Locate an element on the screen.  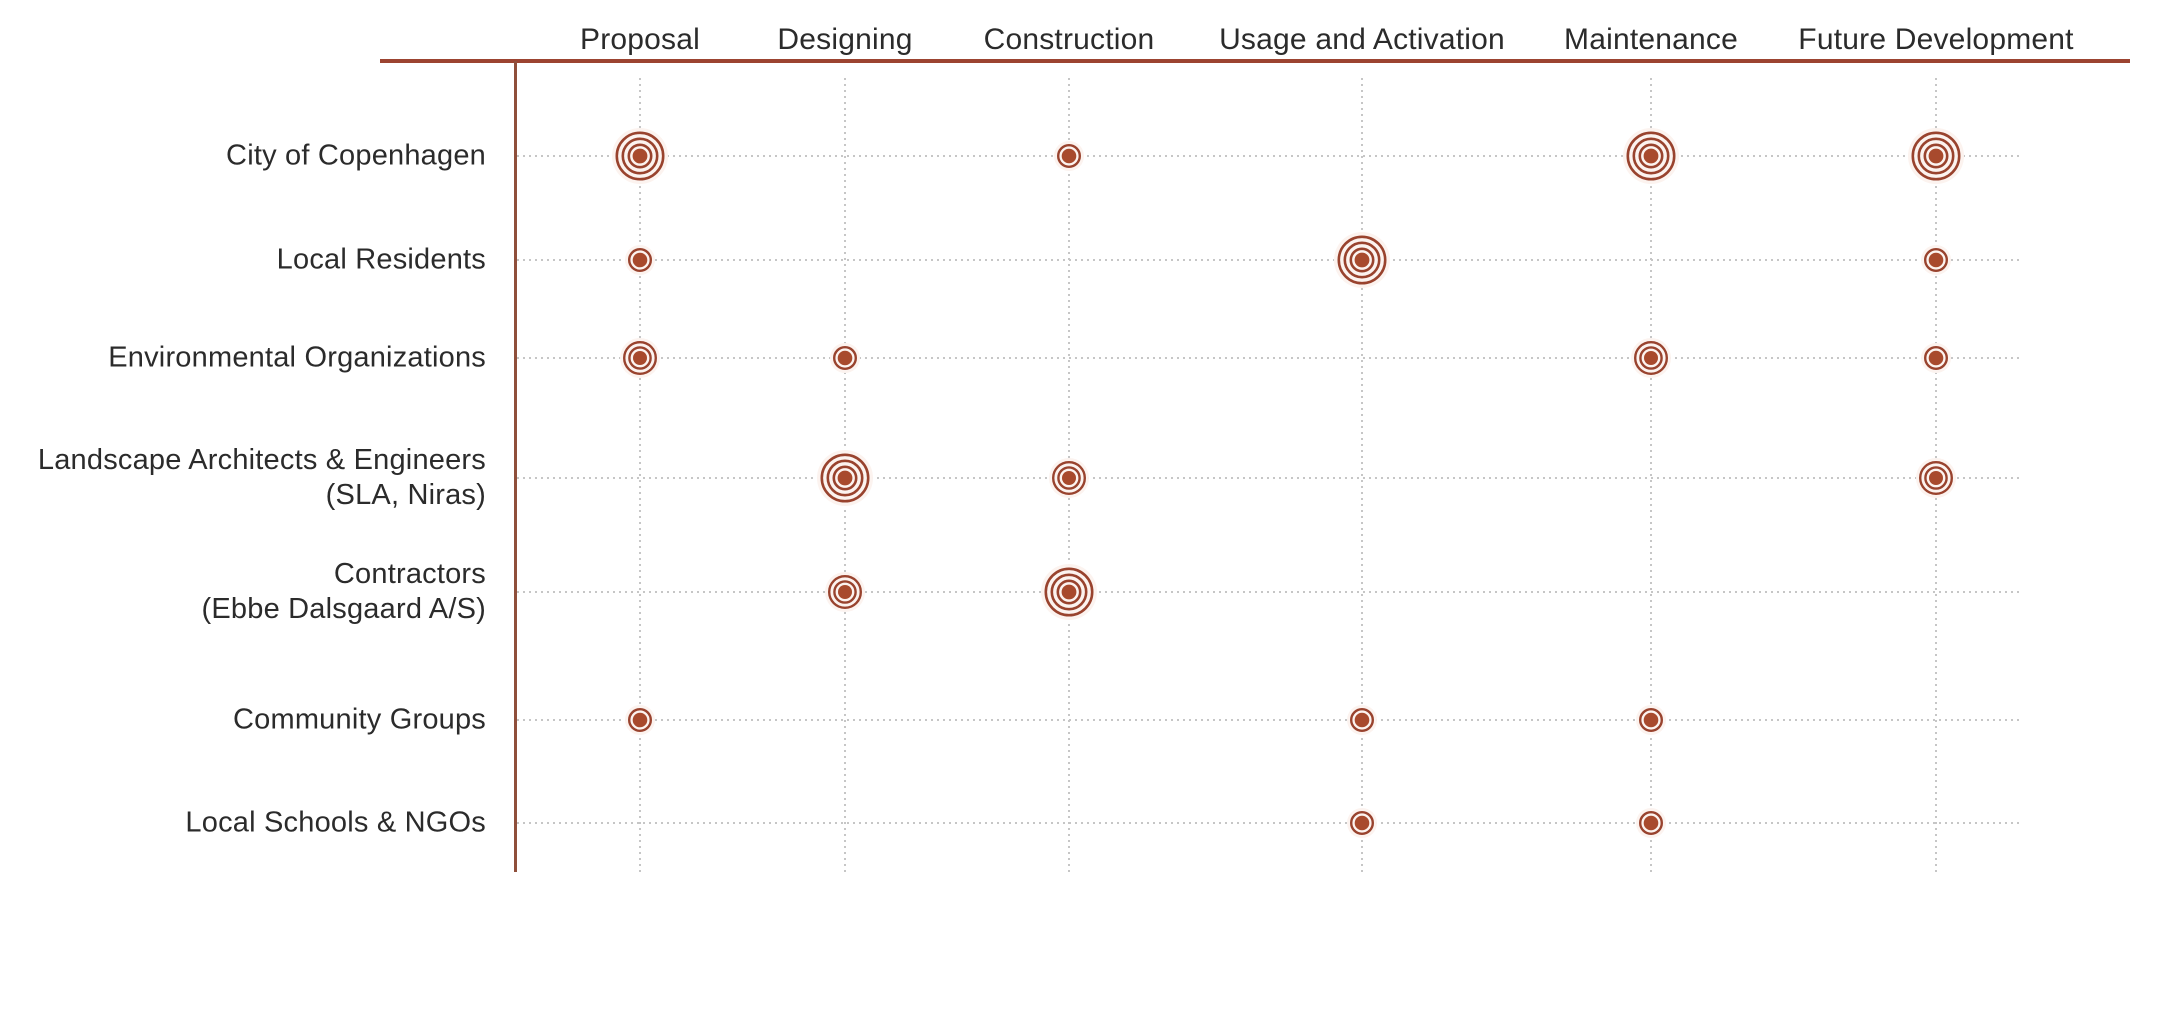
marker-level2-r3-c2 is located at coordinates (1069, 478).